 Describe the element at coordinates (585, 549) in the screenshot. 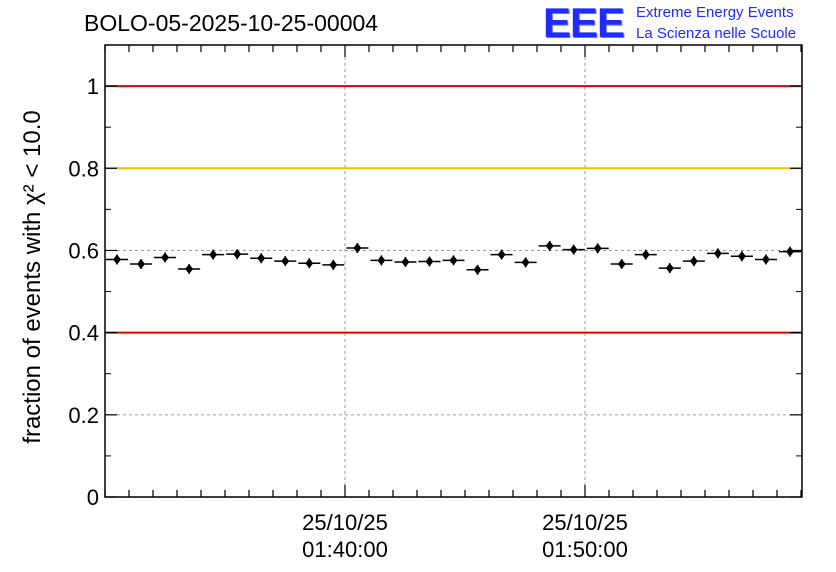

I see `x-tick-label-time: 01:50:00` at that location.